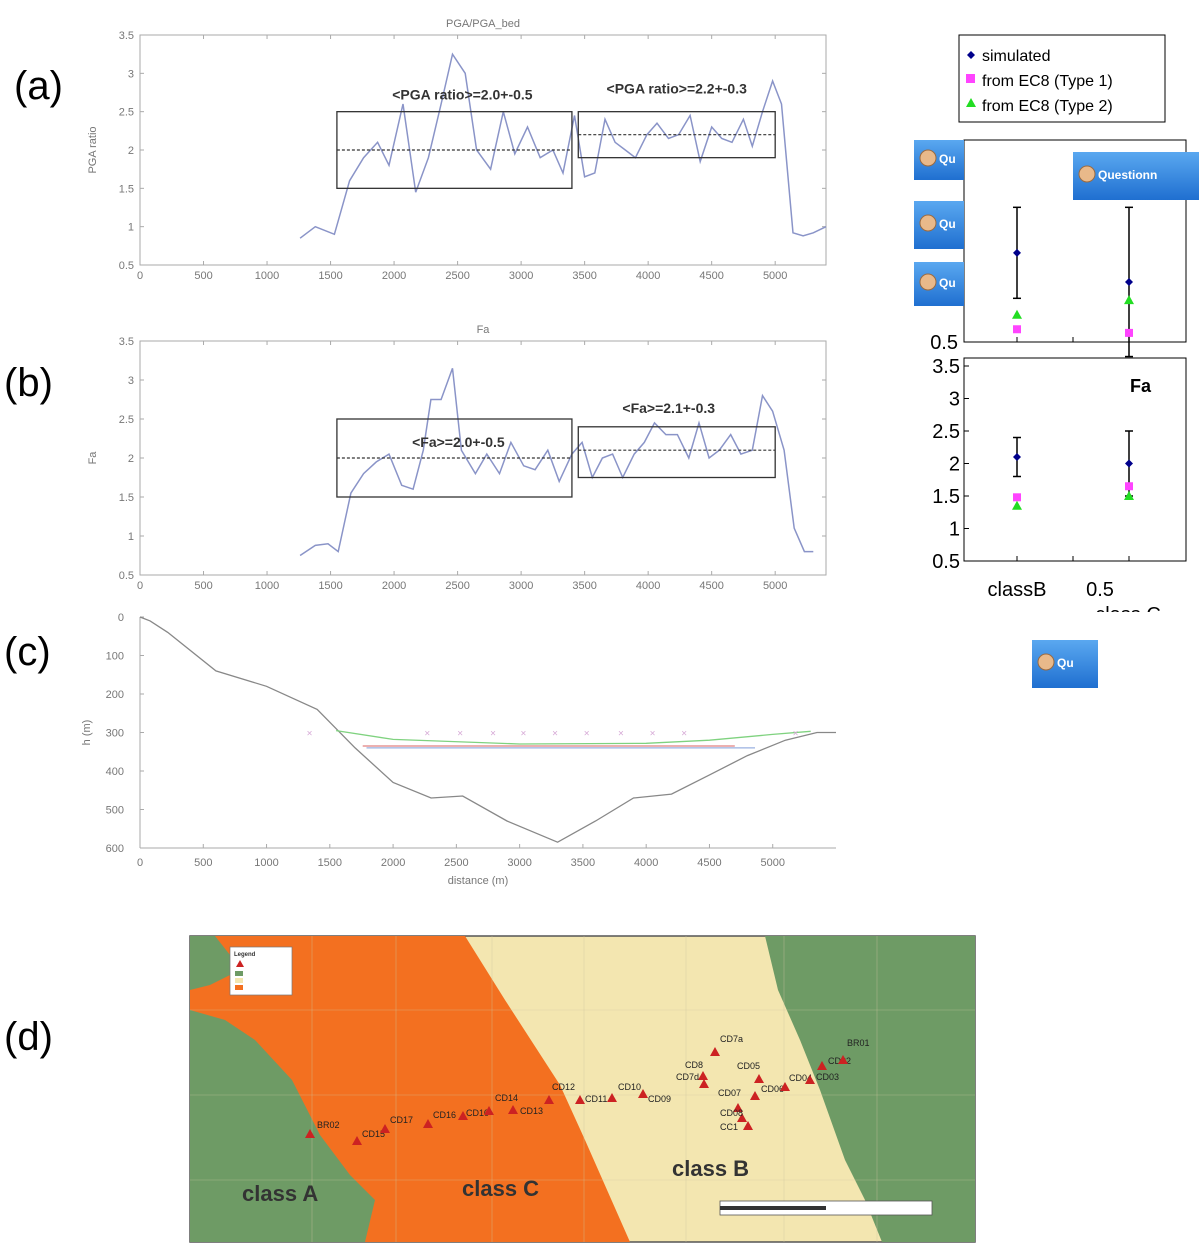  I want to click on overlay-buttons: Qu Questionn Qu Qu Qu, so click(1056, 414).